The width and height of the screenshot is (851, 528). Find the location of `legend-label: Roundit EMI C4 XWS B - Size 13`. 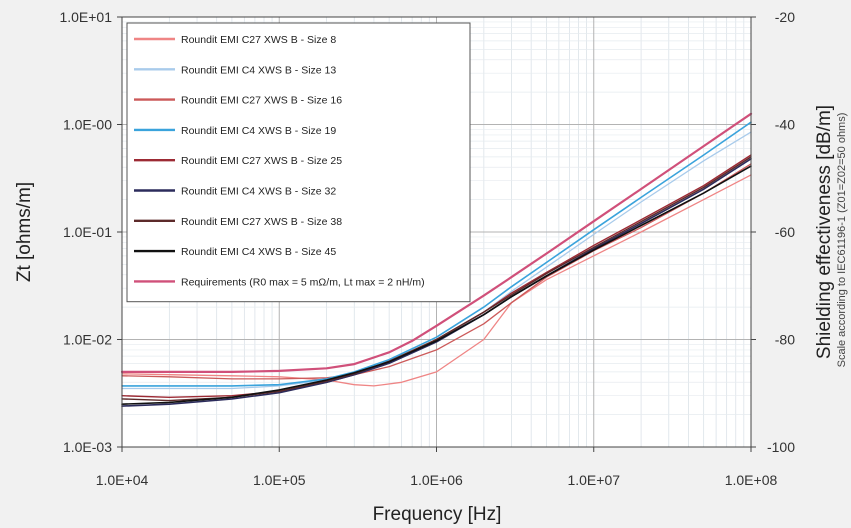

legend-label: Roundit EMI C4 XWS B - Size 13 is located at coordinates (258, 70).